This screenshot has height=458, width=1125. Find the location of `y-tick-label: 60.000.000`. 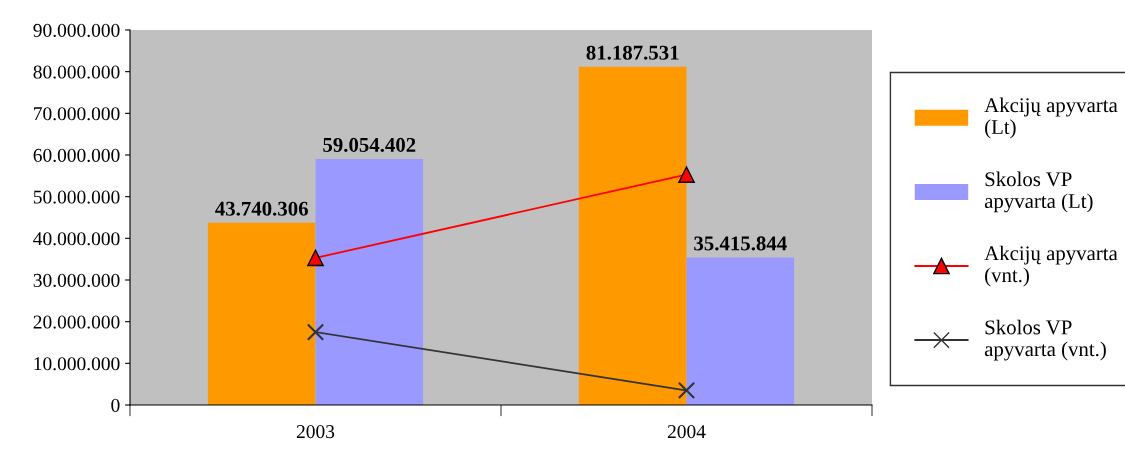

y-tick-label: 60.000.000 is located at coordinates (76, 155).